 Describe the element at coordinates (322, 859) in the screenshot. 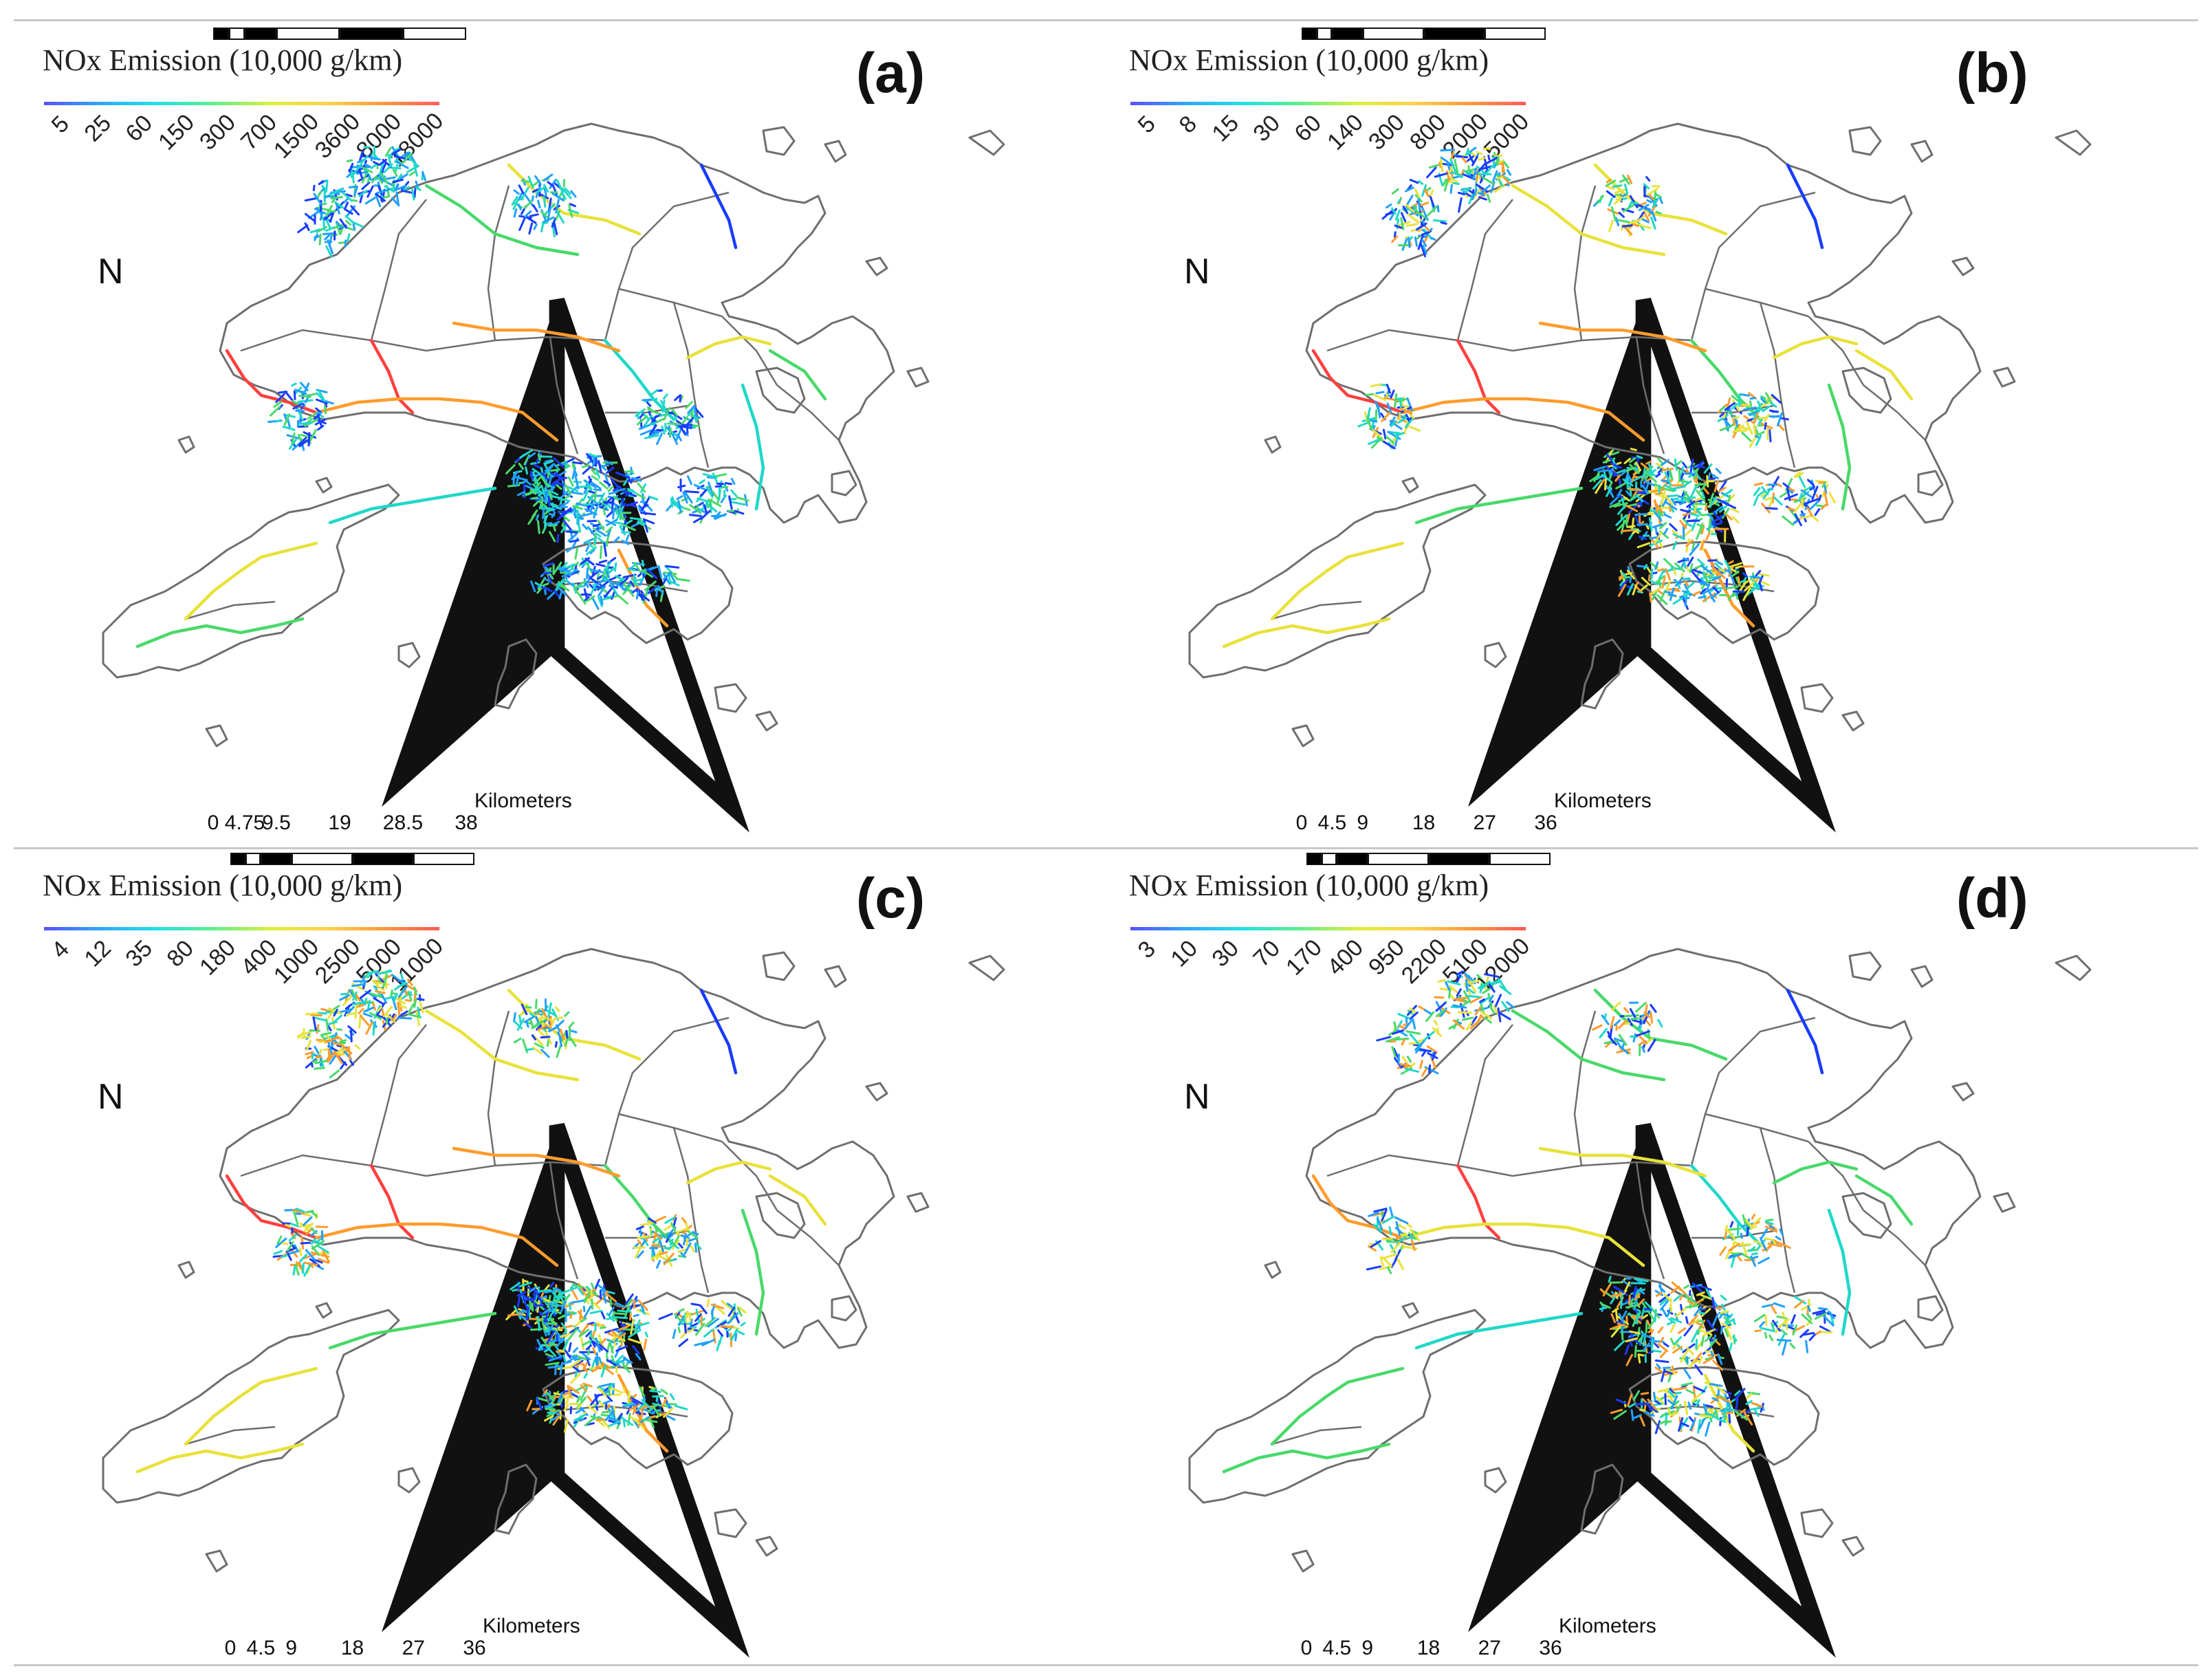

I see `scale-bar-segment` at that location.